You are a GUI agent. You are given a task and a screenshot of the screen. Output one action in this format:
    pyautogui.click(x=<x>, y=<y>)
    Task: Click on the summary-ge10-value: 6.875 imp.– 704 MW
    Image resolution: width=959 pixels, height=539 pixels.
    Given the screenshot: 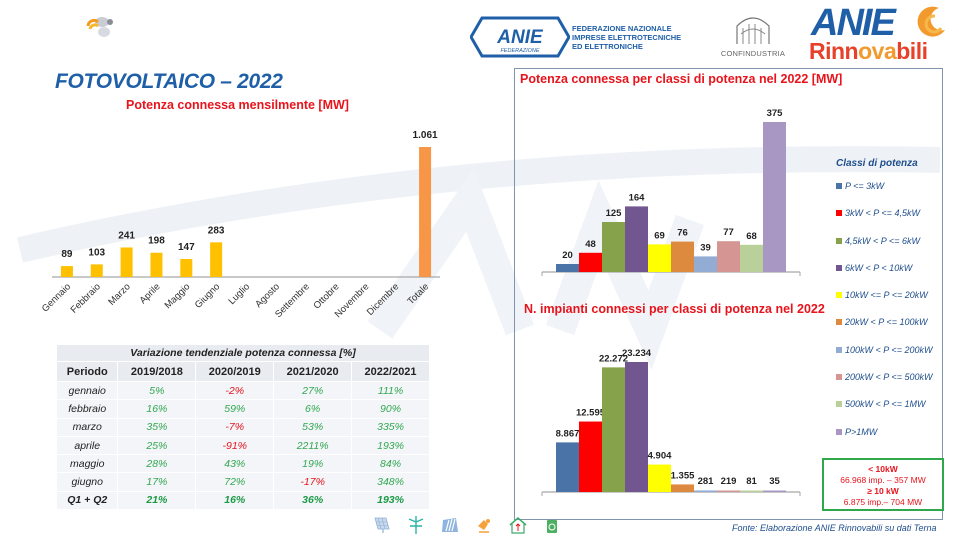 What is the action you would take?
    pyautogui.click(x=883, y=502)
    